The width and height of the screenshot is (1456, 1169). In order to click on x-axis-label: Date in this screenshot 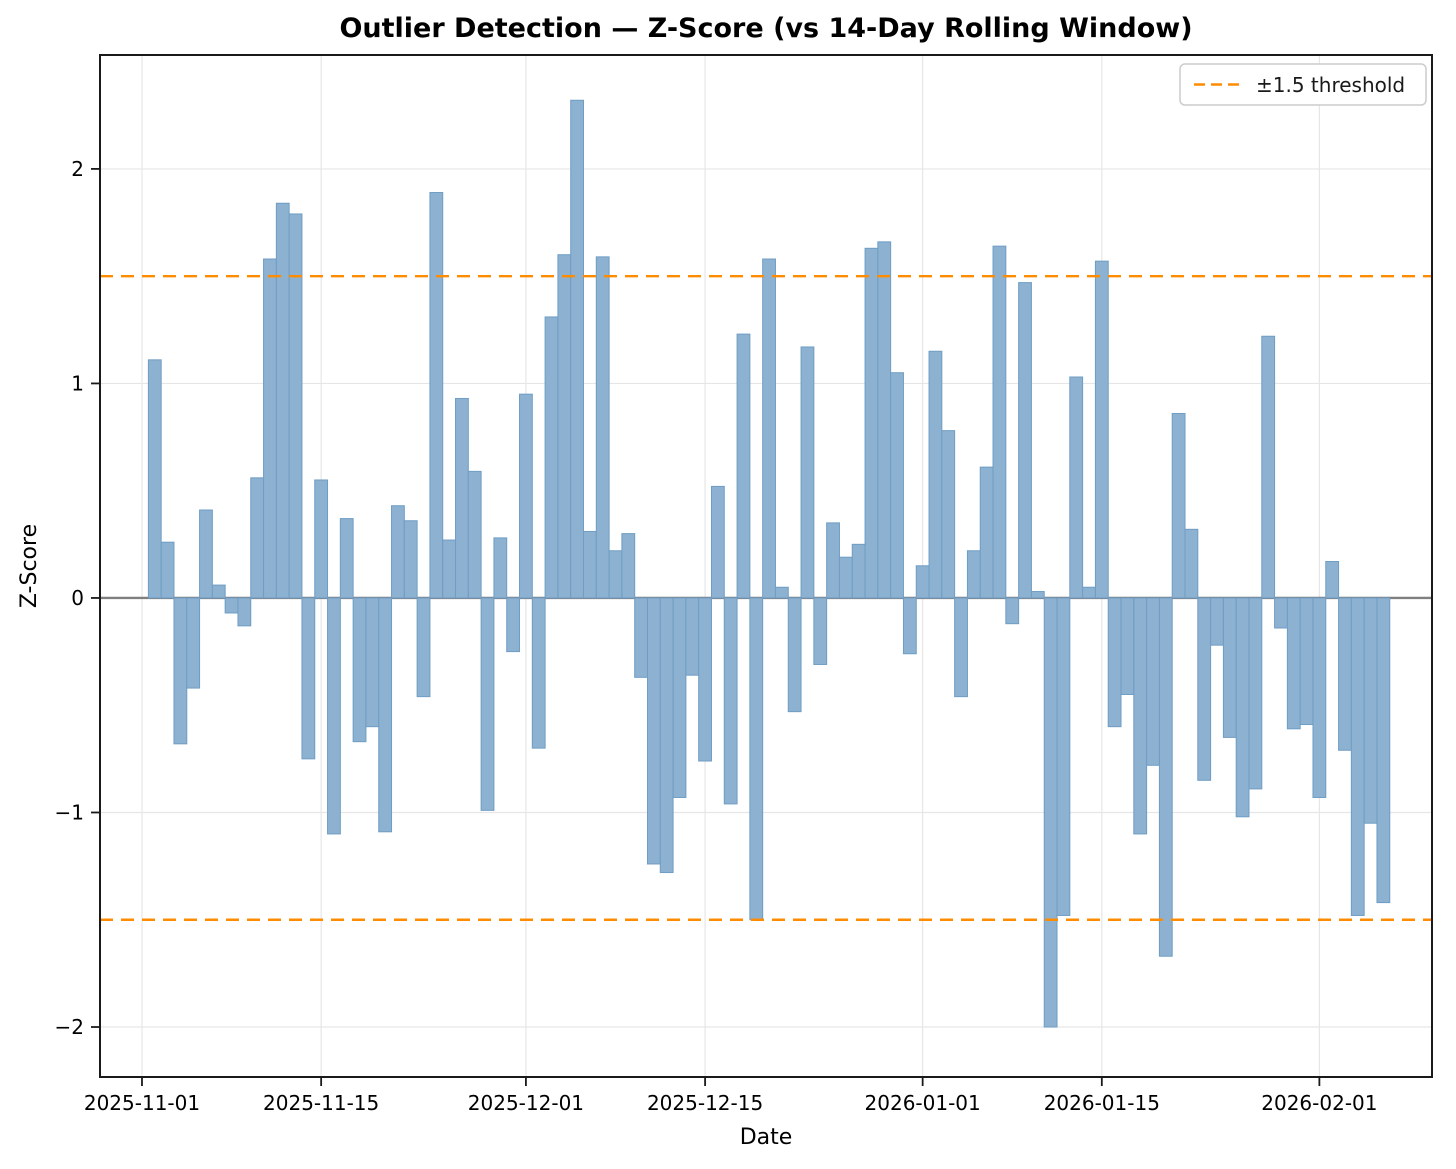, I will do `click(766, 1137)`.